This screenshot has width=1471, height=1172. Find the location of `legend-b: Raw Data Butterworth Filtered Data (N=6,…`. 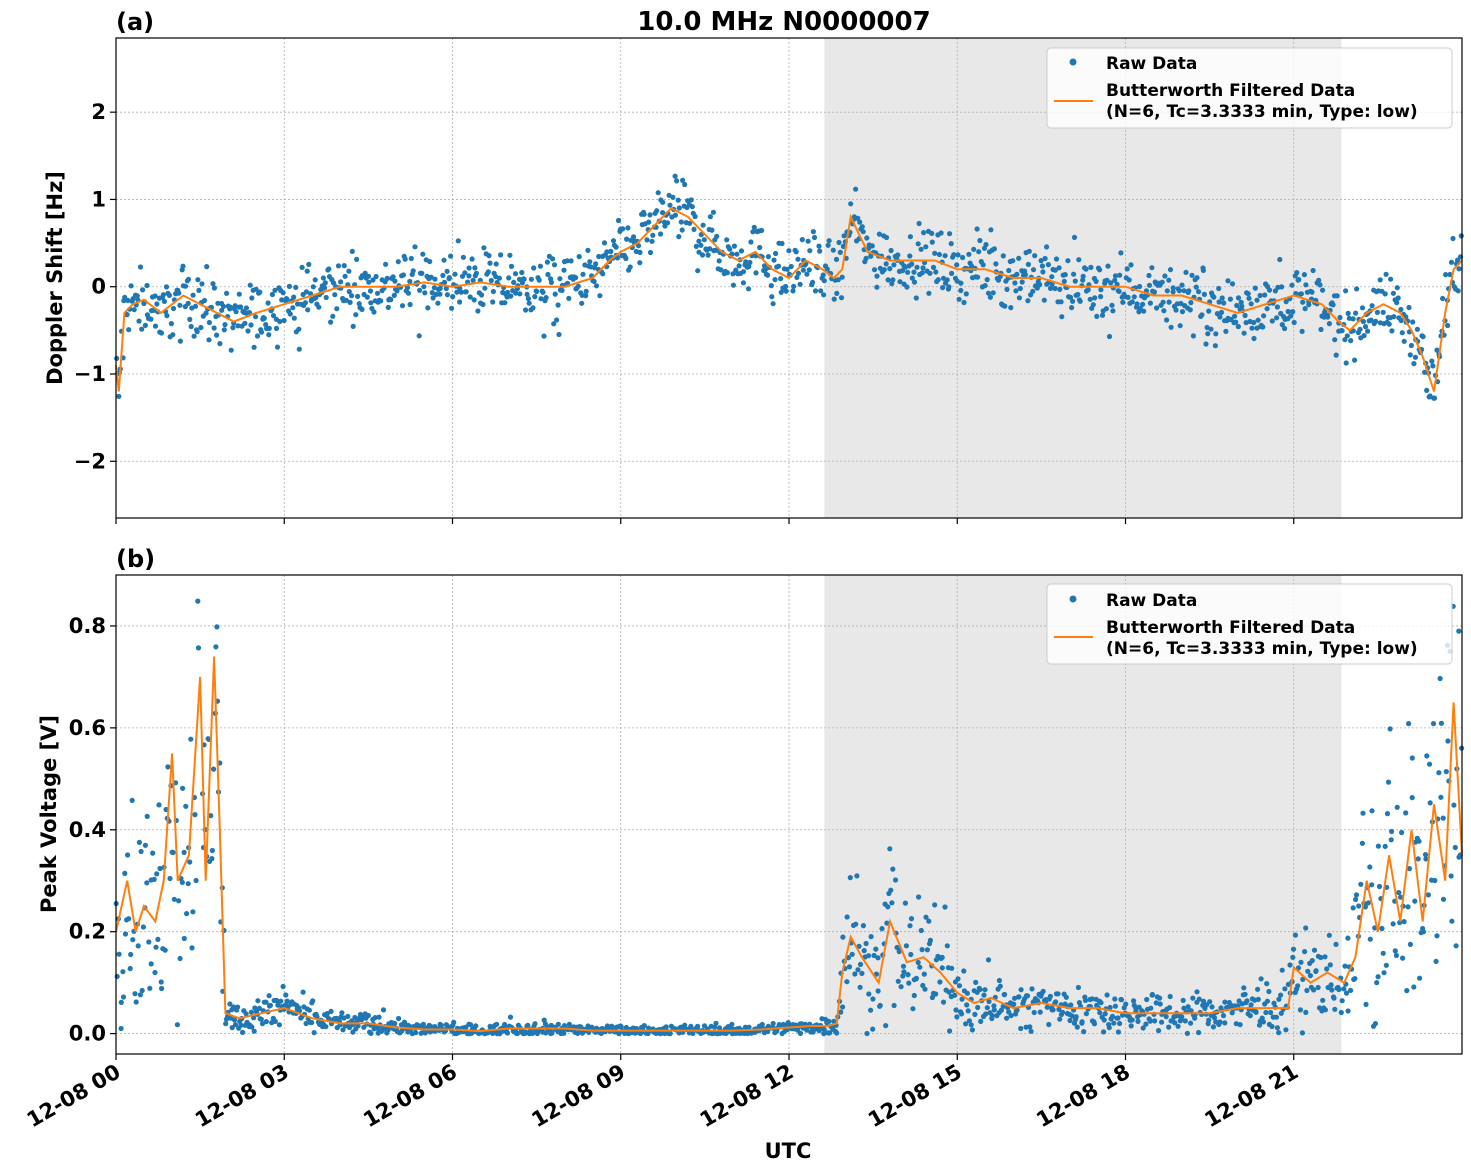

legend-b: Raw Data Butterworth Filtered Data (N=6,… is located at coordinates (1249, 624).